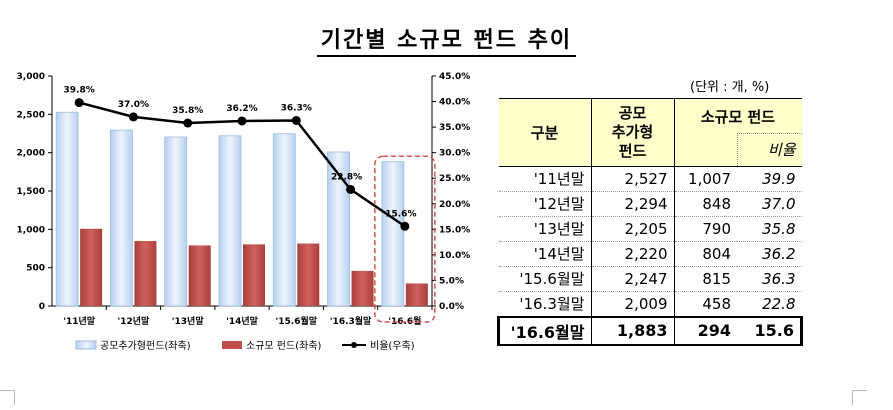 The width and height of the screenshot is (893, 410). Describe the element at coordinates (7, 397) in the screenshot. I see `corner-mark-left` at that location.